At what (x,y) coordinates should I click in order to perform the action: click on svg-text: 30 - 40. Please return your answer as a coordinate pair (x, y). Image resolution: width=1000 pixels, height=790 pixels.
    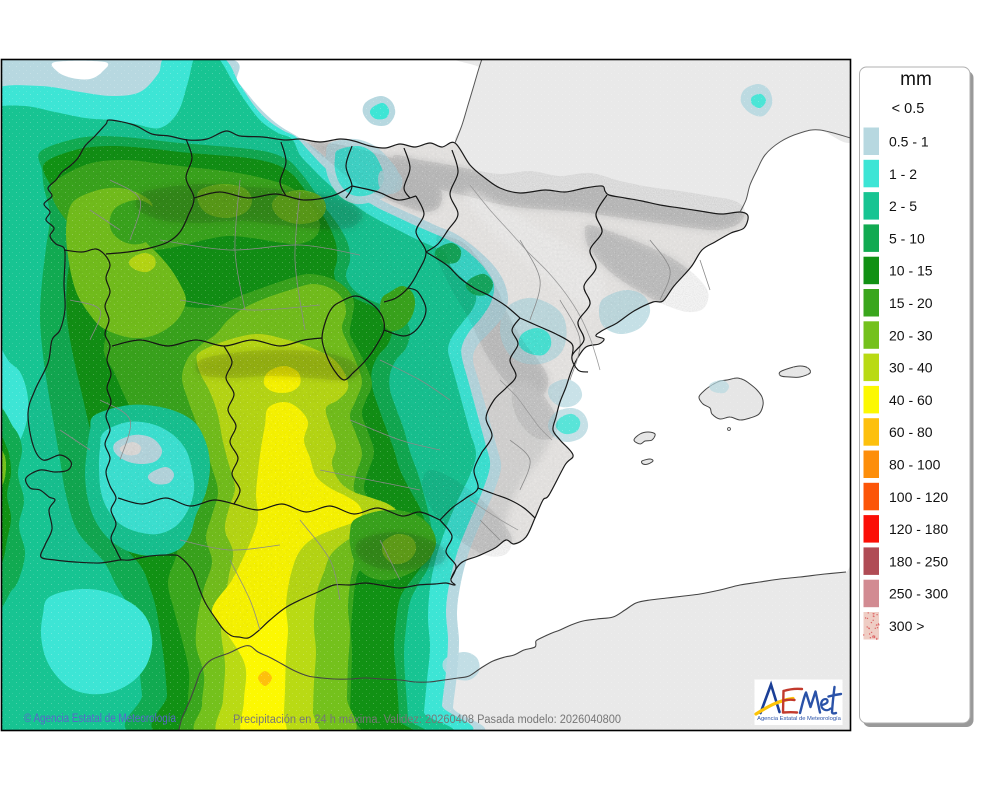
    Looking at the image, I should click on (911, 368).